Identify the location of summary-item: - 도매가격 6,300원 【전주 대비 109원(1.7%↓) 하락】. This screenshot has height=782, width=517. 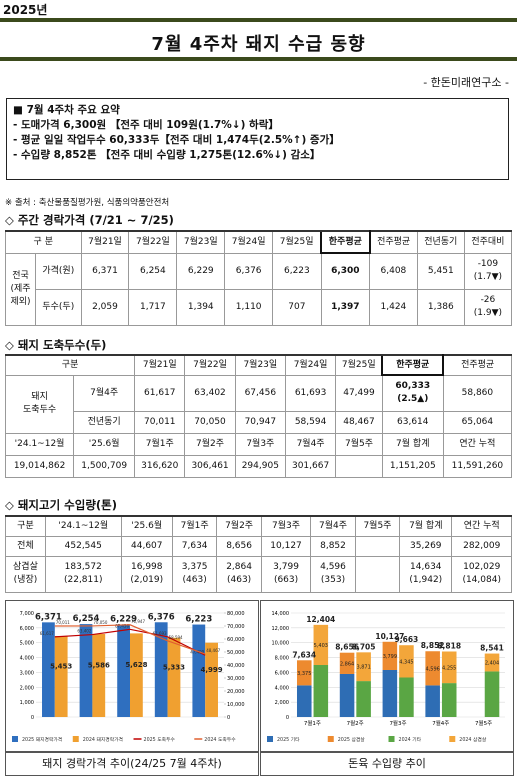
(146, 125).